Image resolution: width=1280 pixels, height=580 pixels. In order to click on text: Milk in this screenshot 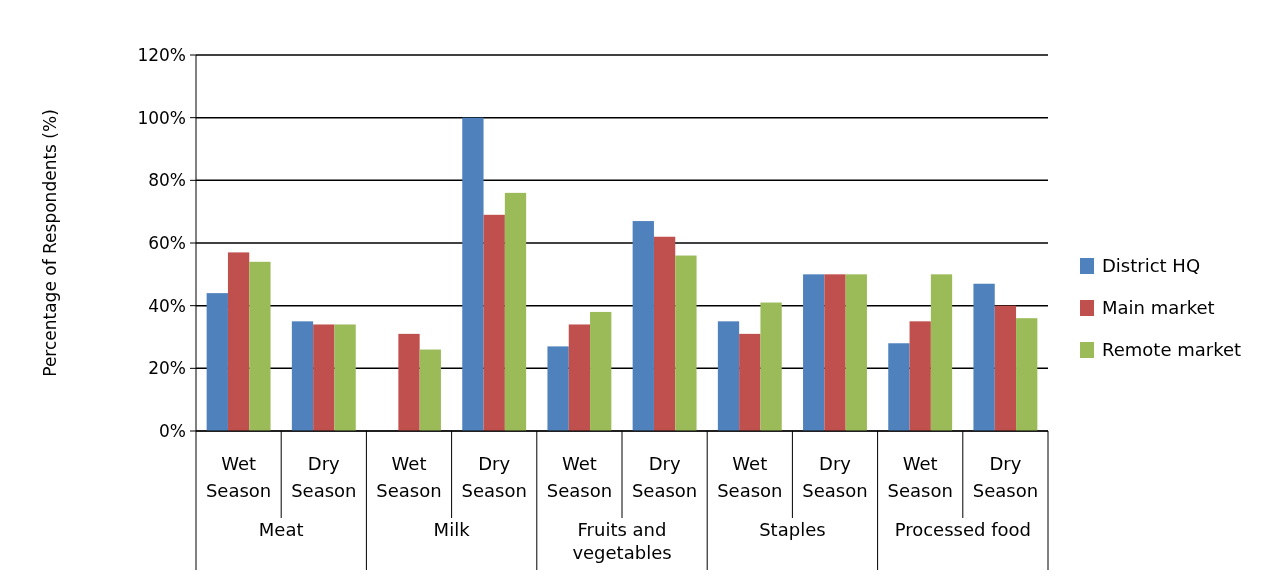, I will do `click(452, 529)`.